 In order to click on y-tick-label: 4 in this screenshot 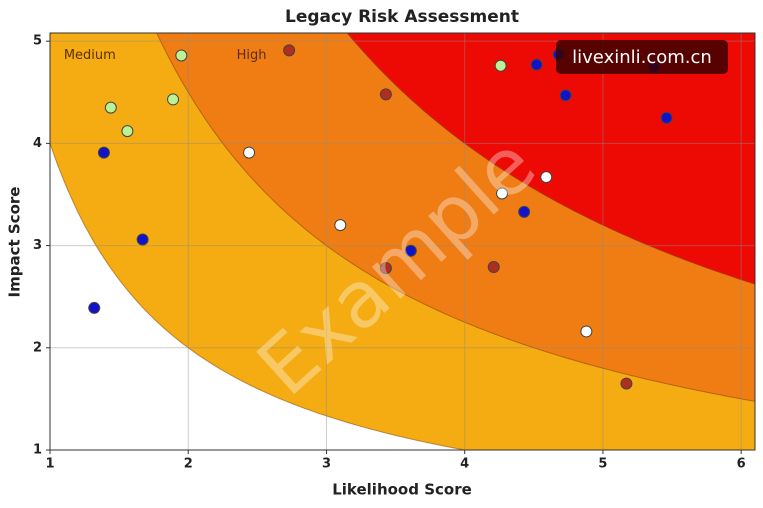, I will do `click(37, 143)`.